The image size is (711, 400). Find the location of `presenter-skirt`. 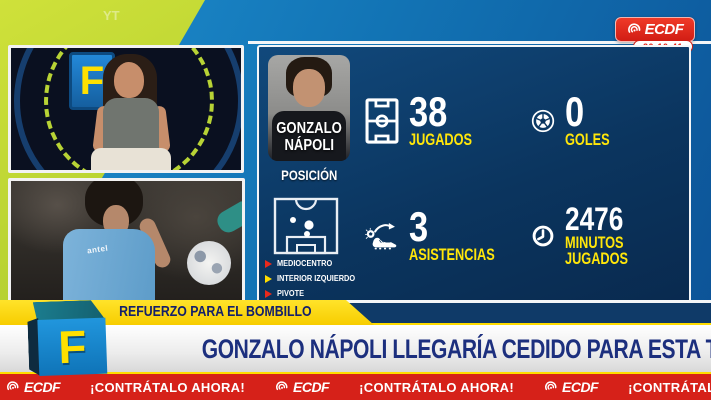

presenter-skirt is located at coordinates (131, 159).